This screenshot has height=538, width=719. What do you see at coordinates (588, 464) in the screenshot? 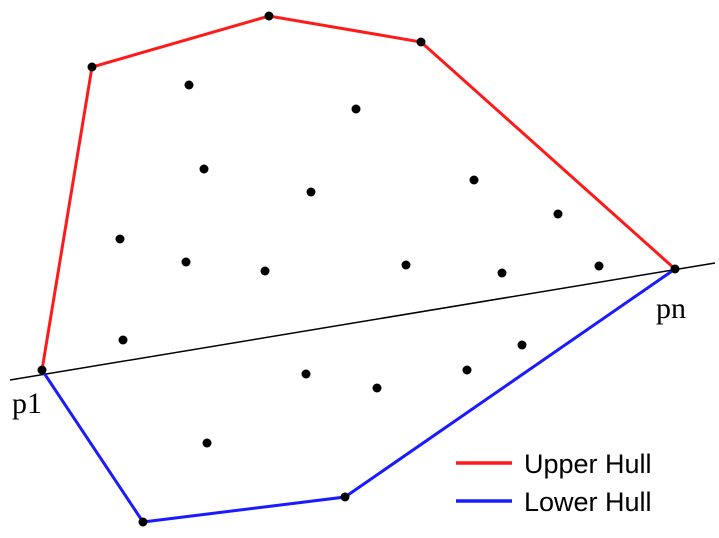
I see `legend-upper-label: Upper Hull` at bounding box center [588, 464].